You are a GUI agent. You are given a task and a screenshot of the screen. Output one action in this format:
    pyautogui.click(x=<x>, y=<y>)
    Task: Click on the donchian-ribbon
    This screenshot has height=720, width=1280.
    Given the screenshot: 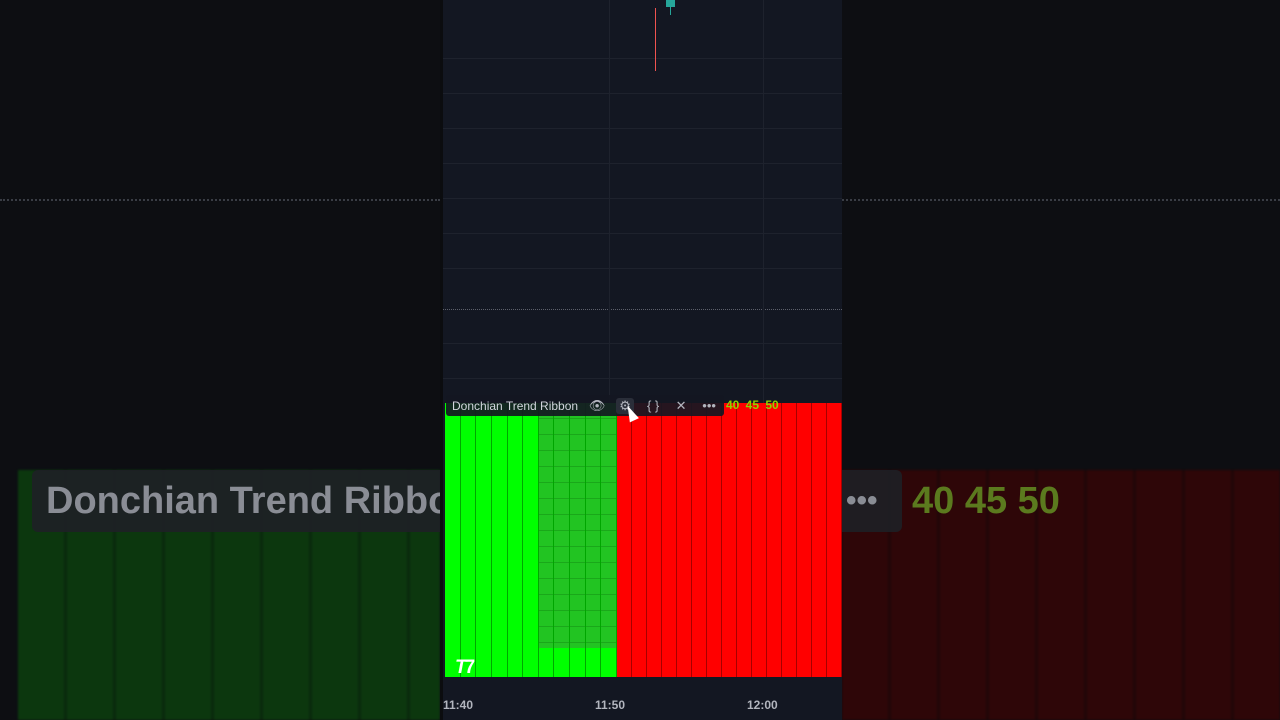 What is the action you would take?
    pyautogui.click(x=642, y=540)
    